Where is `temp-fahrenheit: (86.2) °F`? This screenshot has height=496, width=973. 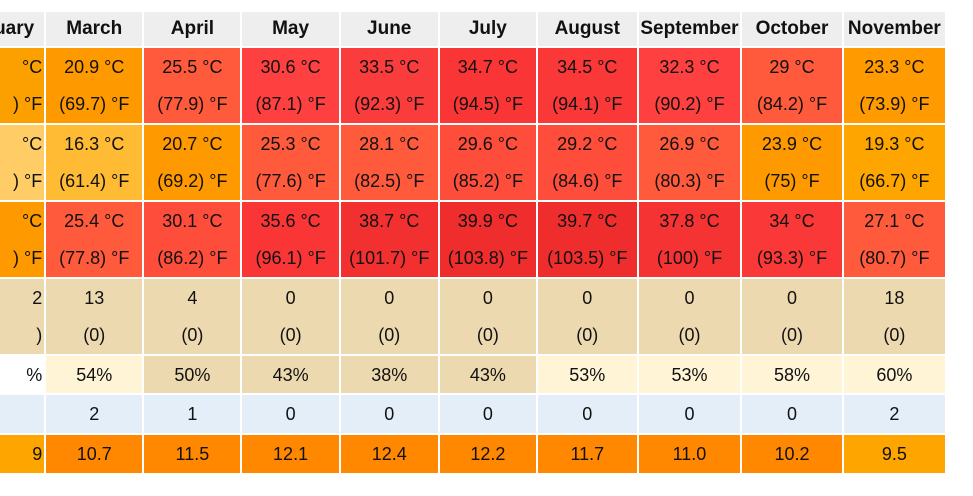 temp-fahrenheit: (86.2) °F is located at coordinates (192, 258).